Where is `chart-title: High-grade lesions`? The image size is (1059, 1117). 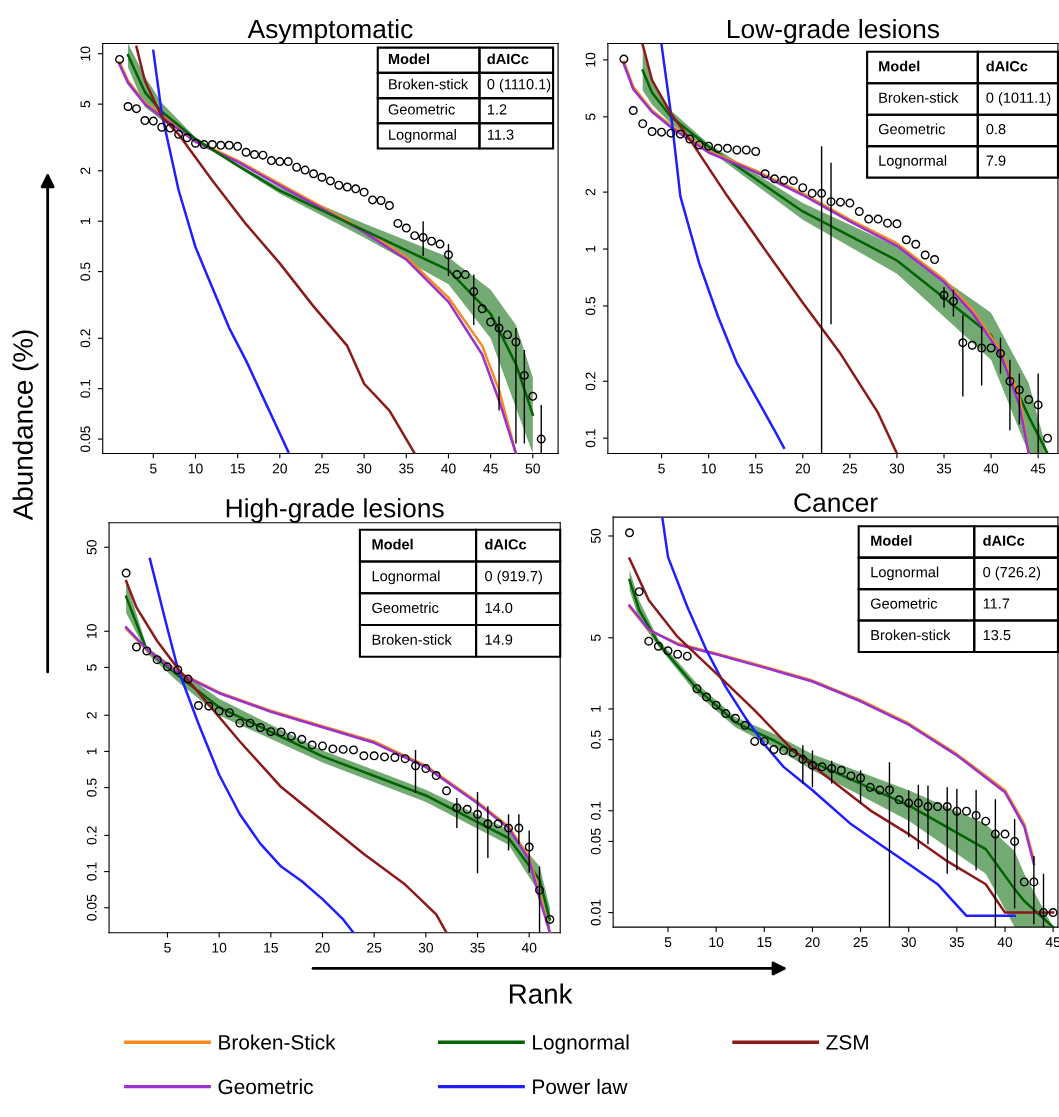 chart-title: High-grade lesions is located at coordinates (335, 510).